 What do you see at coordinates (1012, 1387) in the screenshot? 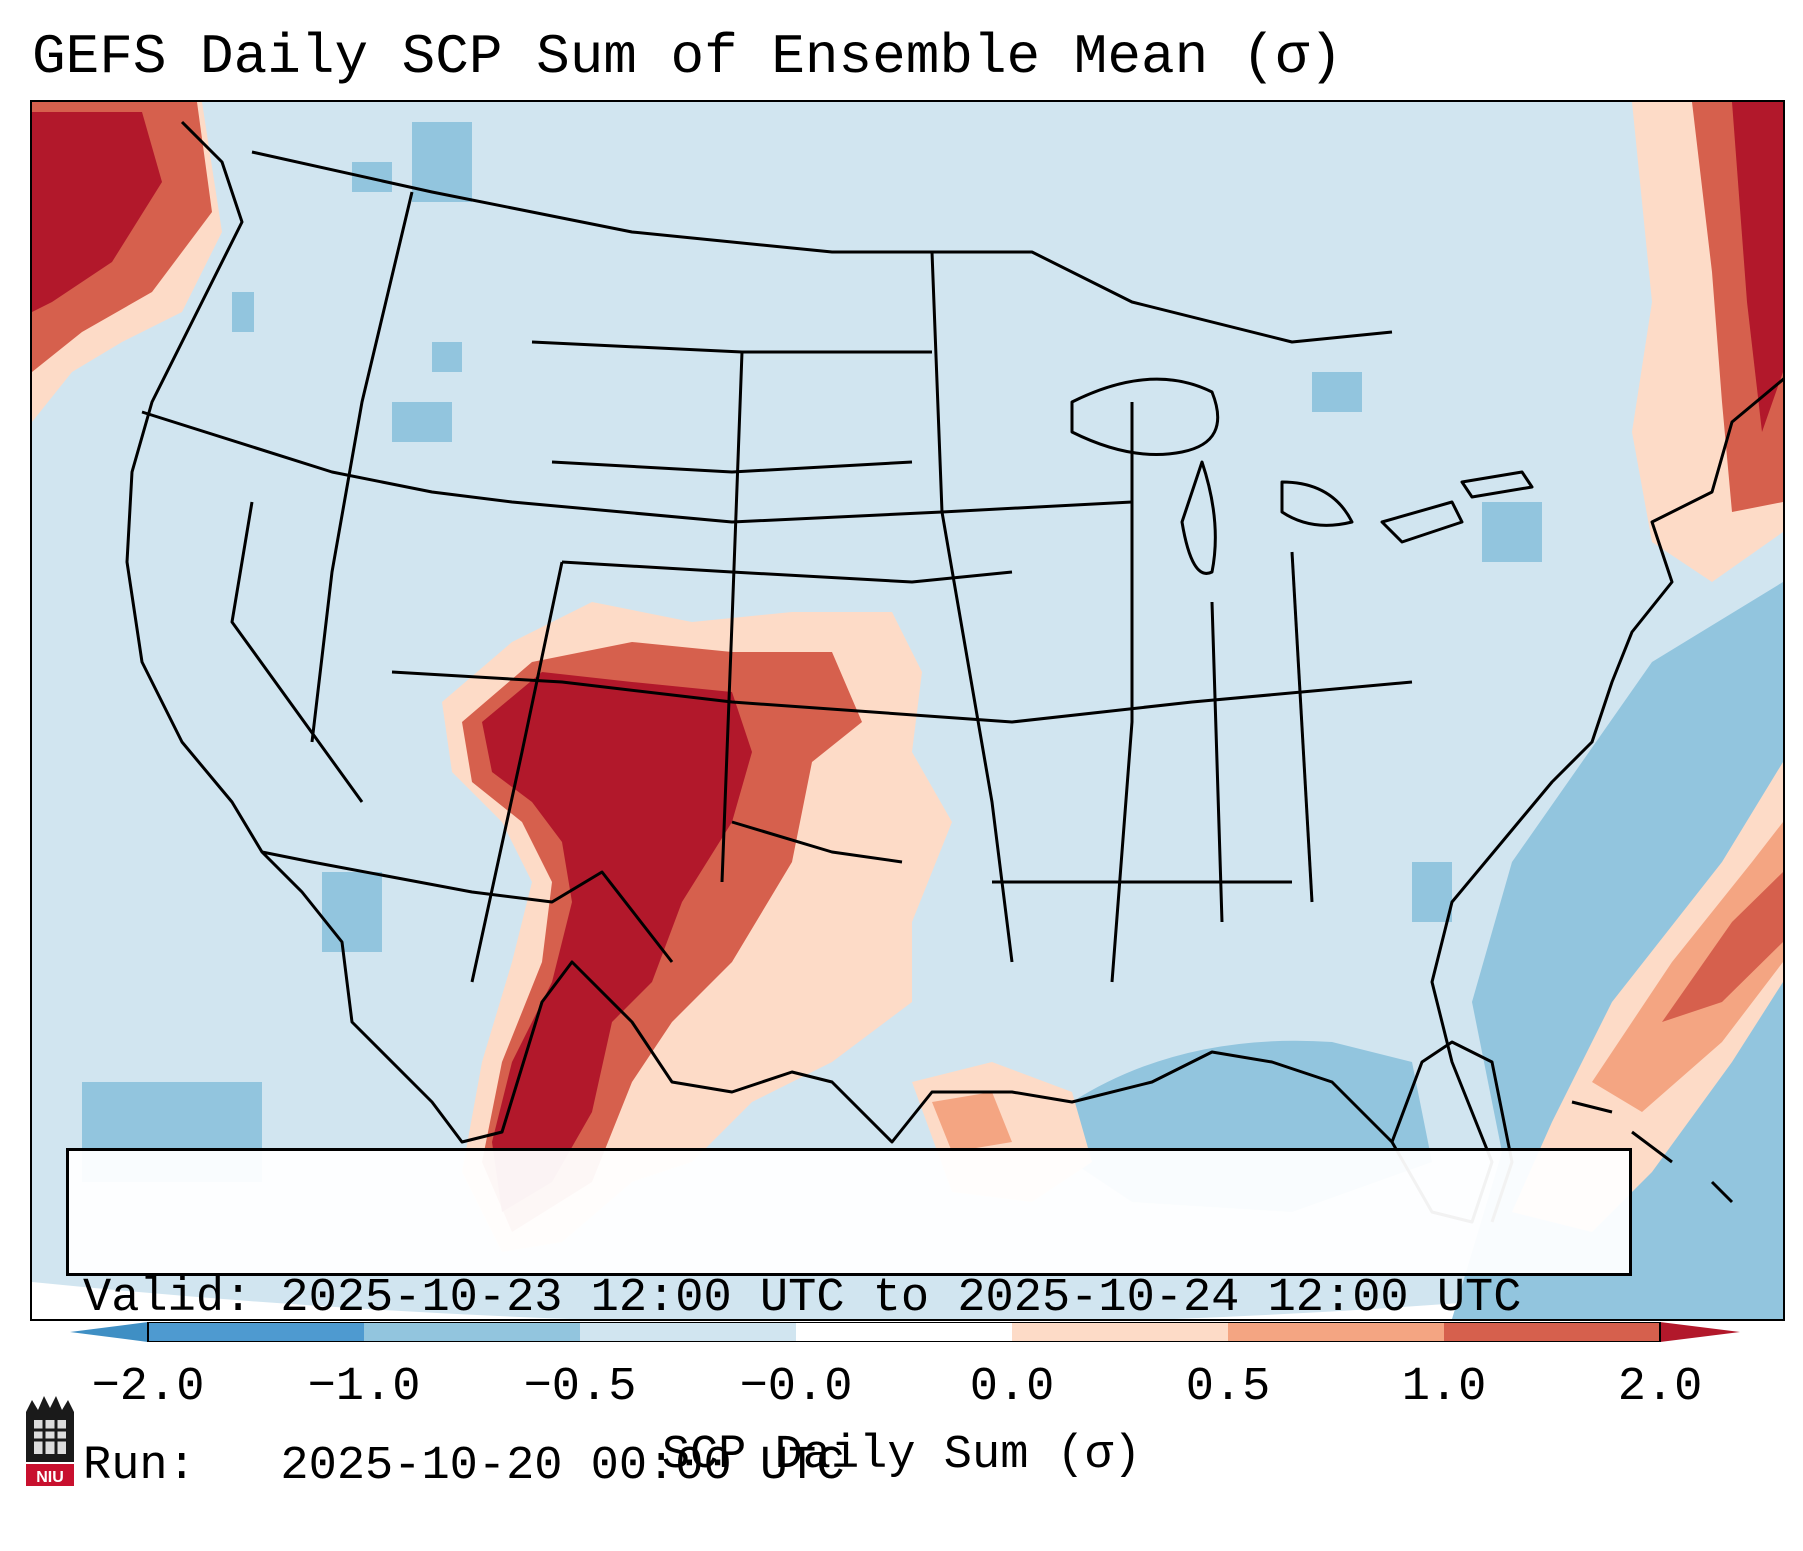
I see `colorbar-tick-label: 0.0` at bounding box center [1012, 1387].